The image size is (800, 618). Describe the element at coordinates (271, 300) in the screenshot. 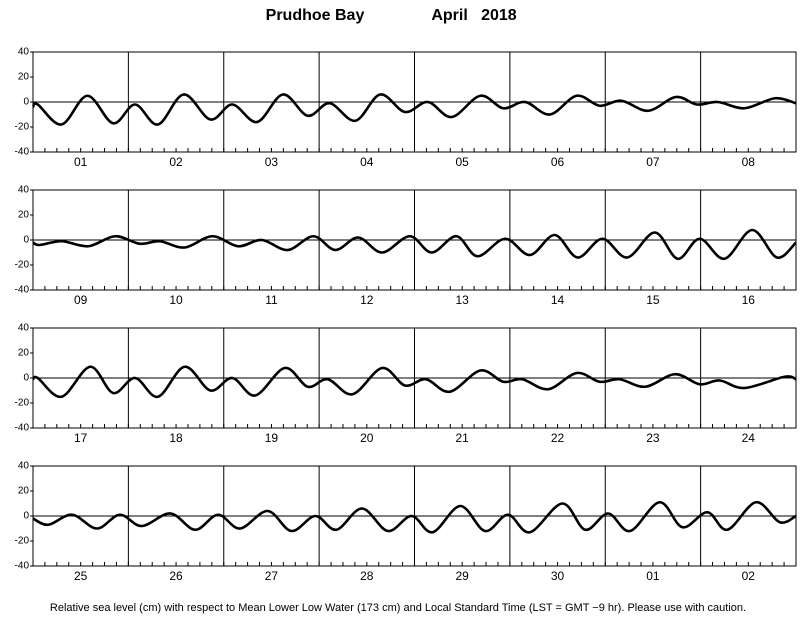

I see `x-tick-label: 11` at that location.